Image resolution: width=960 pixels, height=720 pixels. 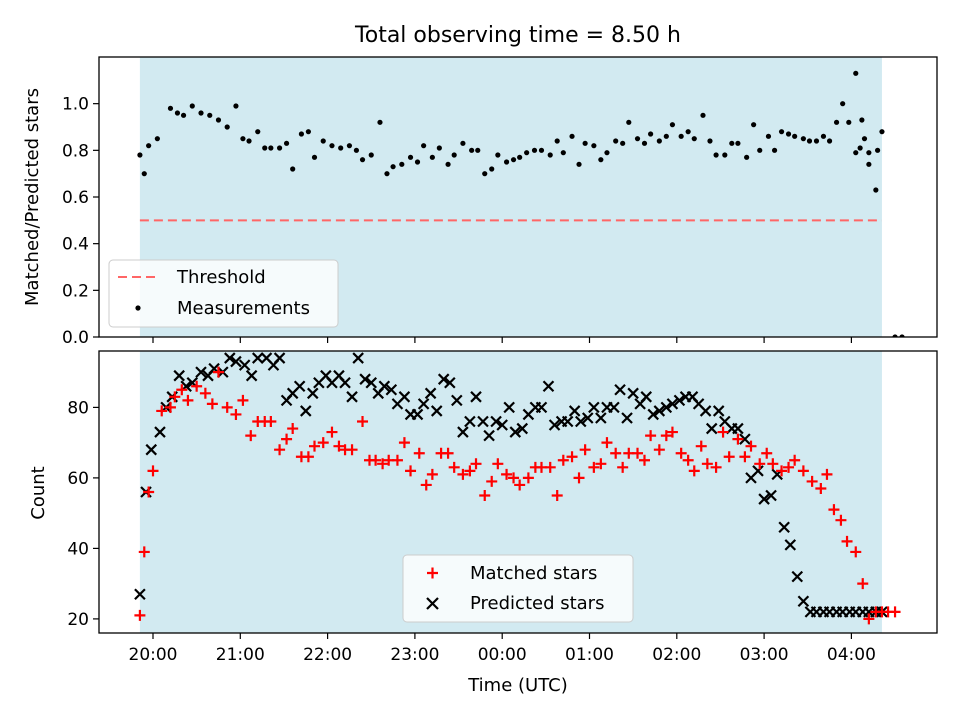 What do you see at coordinates (75, 245) in the screenshot?
I see `y-tick-label: 0.4` at bounding box center [75, 245].